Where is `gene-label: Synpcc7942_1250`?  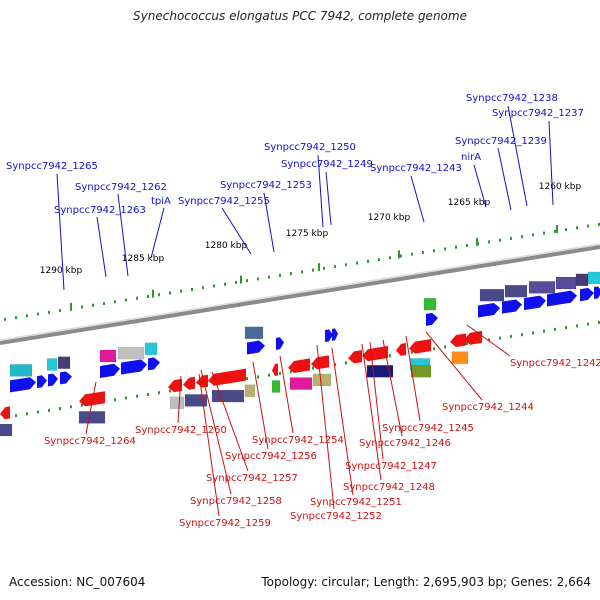
gene-label: Synpcc7942_1250 is located at coordinates (310, 147).